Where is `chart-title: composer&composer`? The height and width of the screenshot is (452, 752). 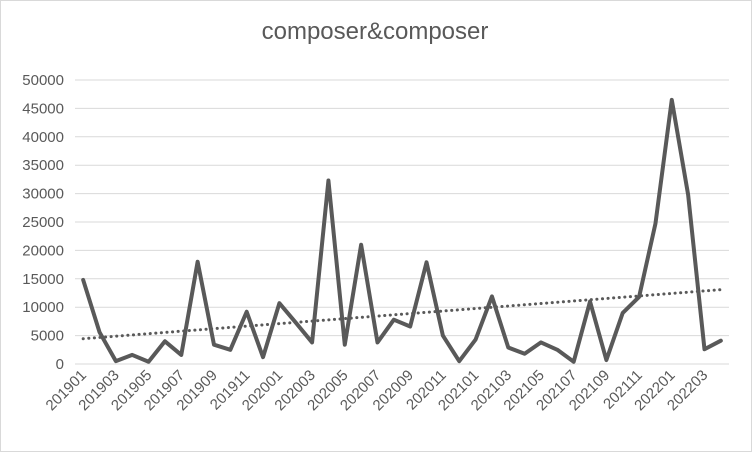 chart-title: composer&composer is located at coordinates (375, 31).